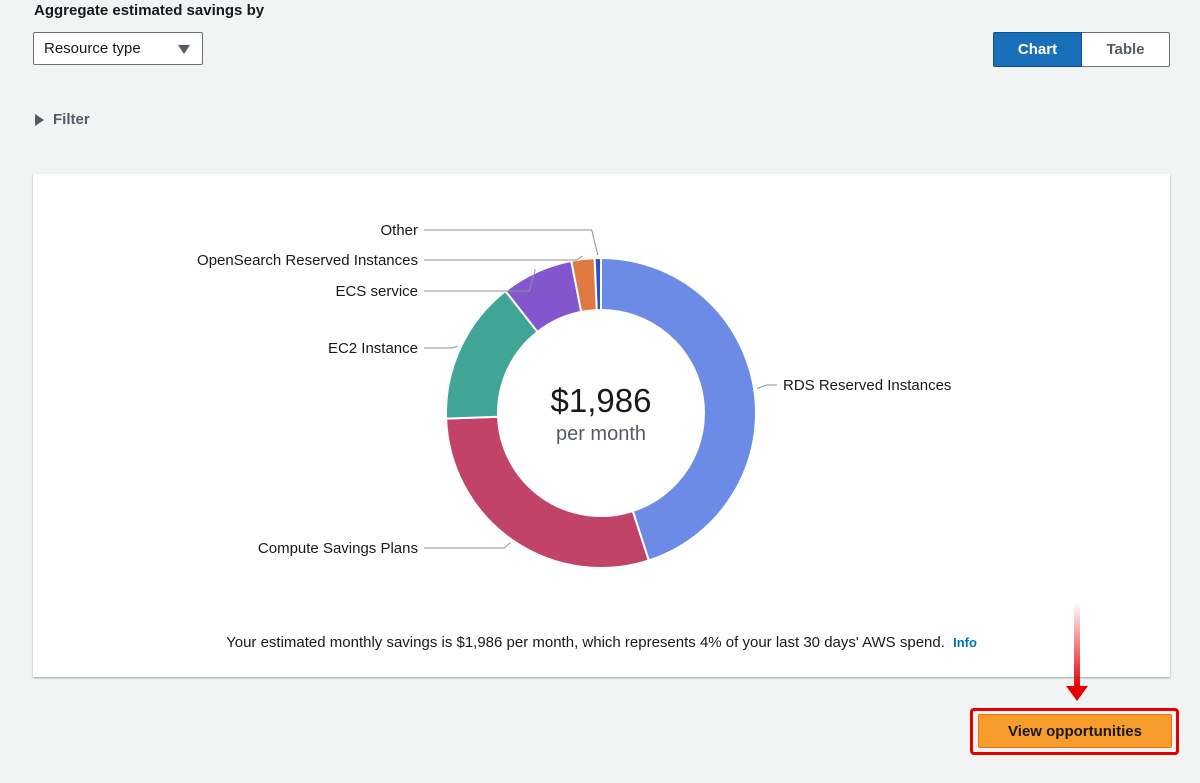 The image size is (1200, 783). What do you see at coordinates (511, 242) in the screenshot?
I see `leader-line-other` at bounding box center [511, 242].